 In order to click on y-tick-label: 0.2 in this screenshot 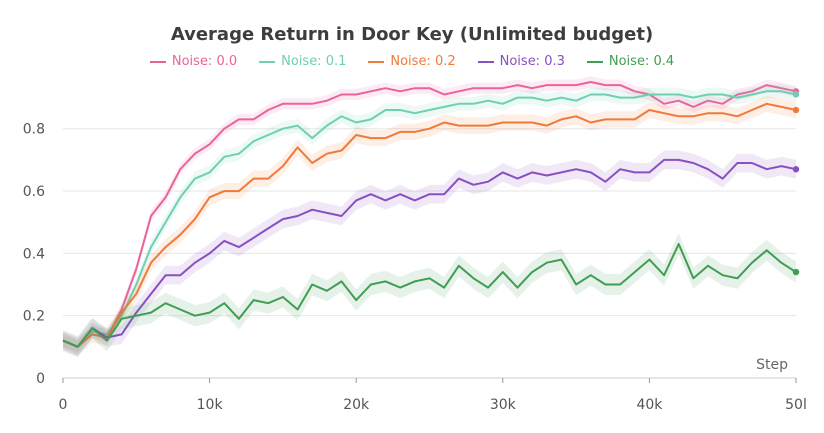, I will do `click(34, 317)`.